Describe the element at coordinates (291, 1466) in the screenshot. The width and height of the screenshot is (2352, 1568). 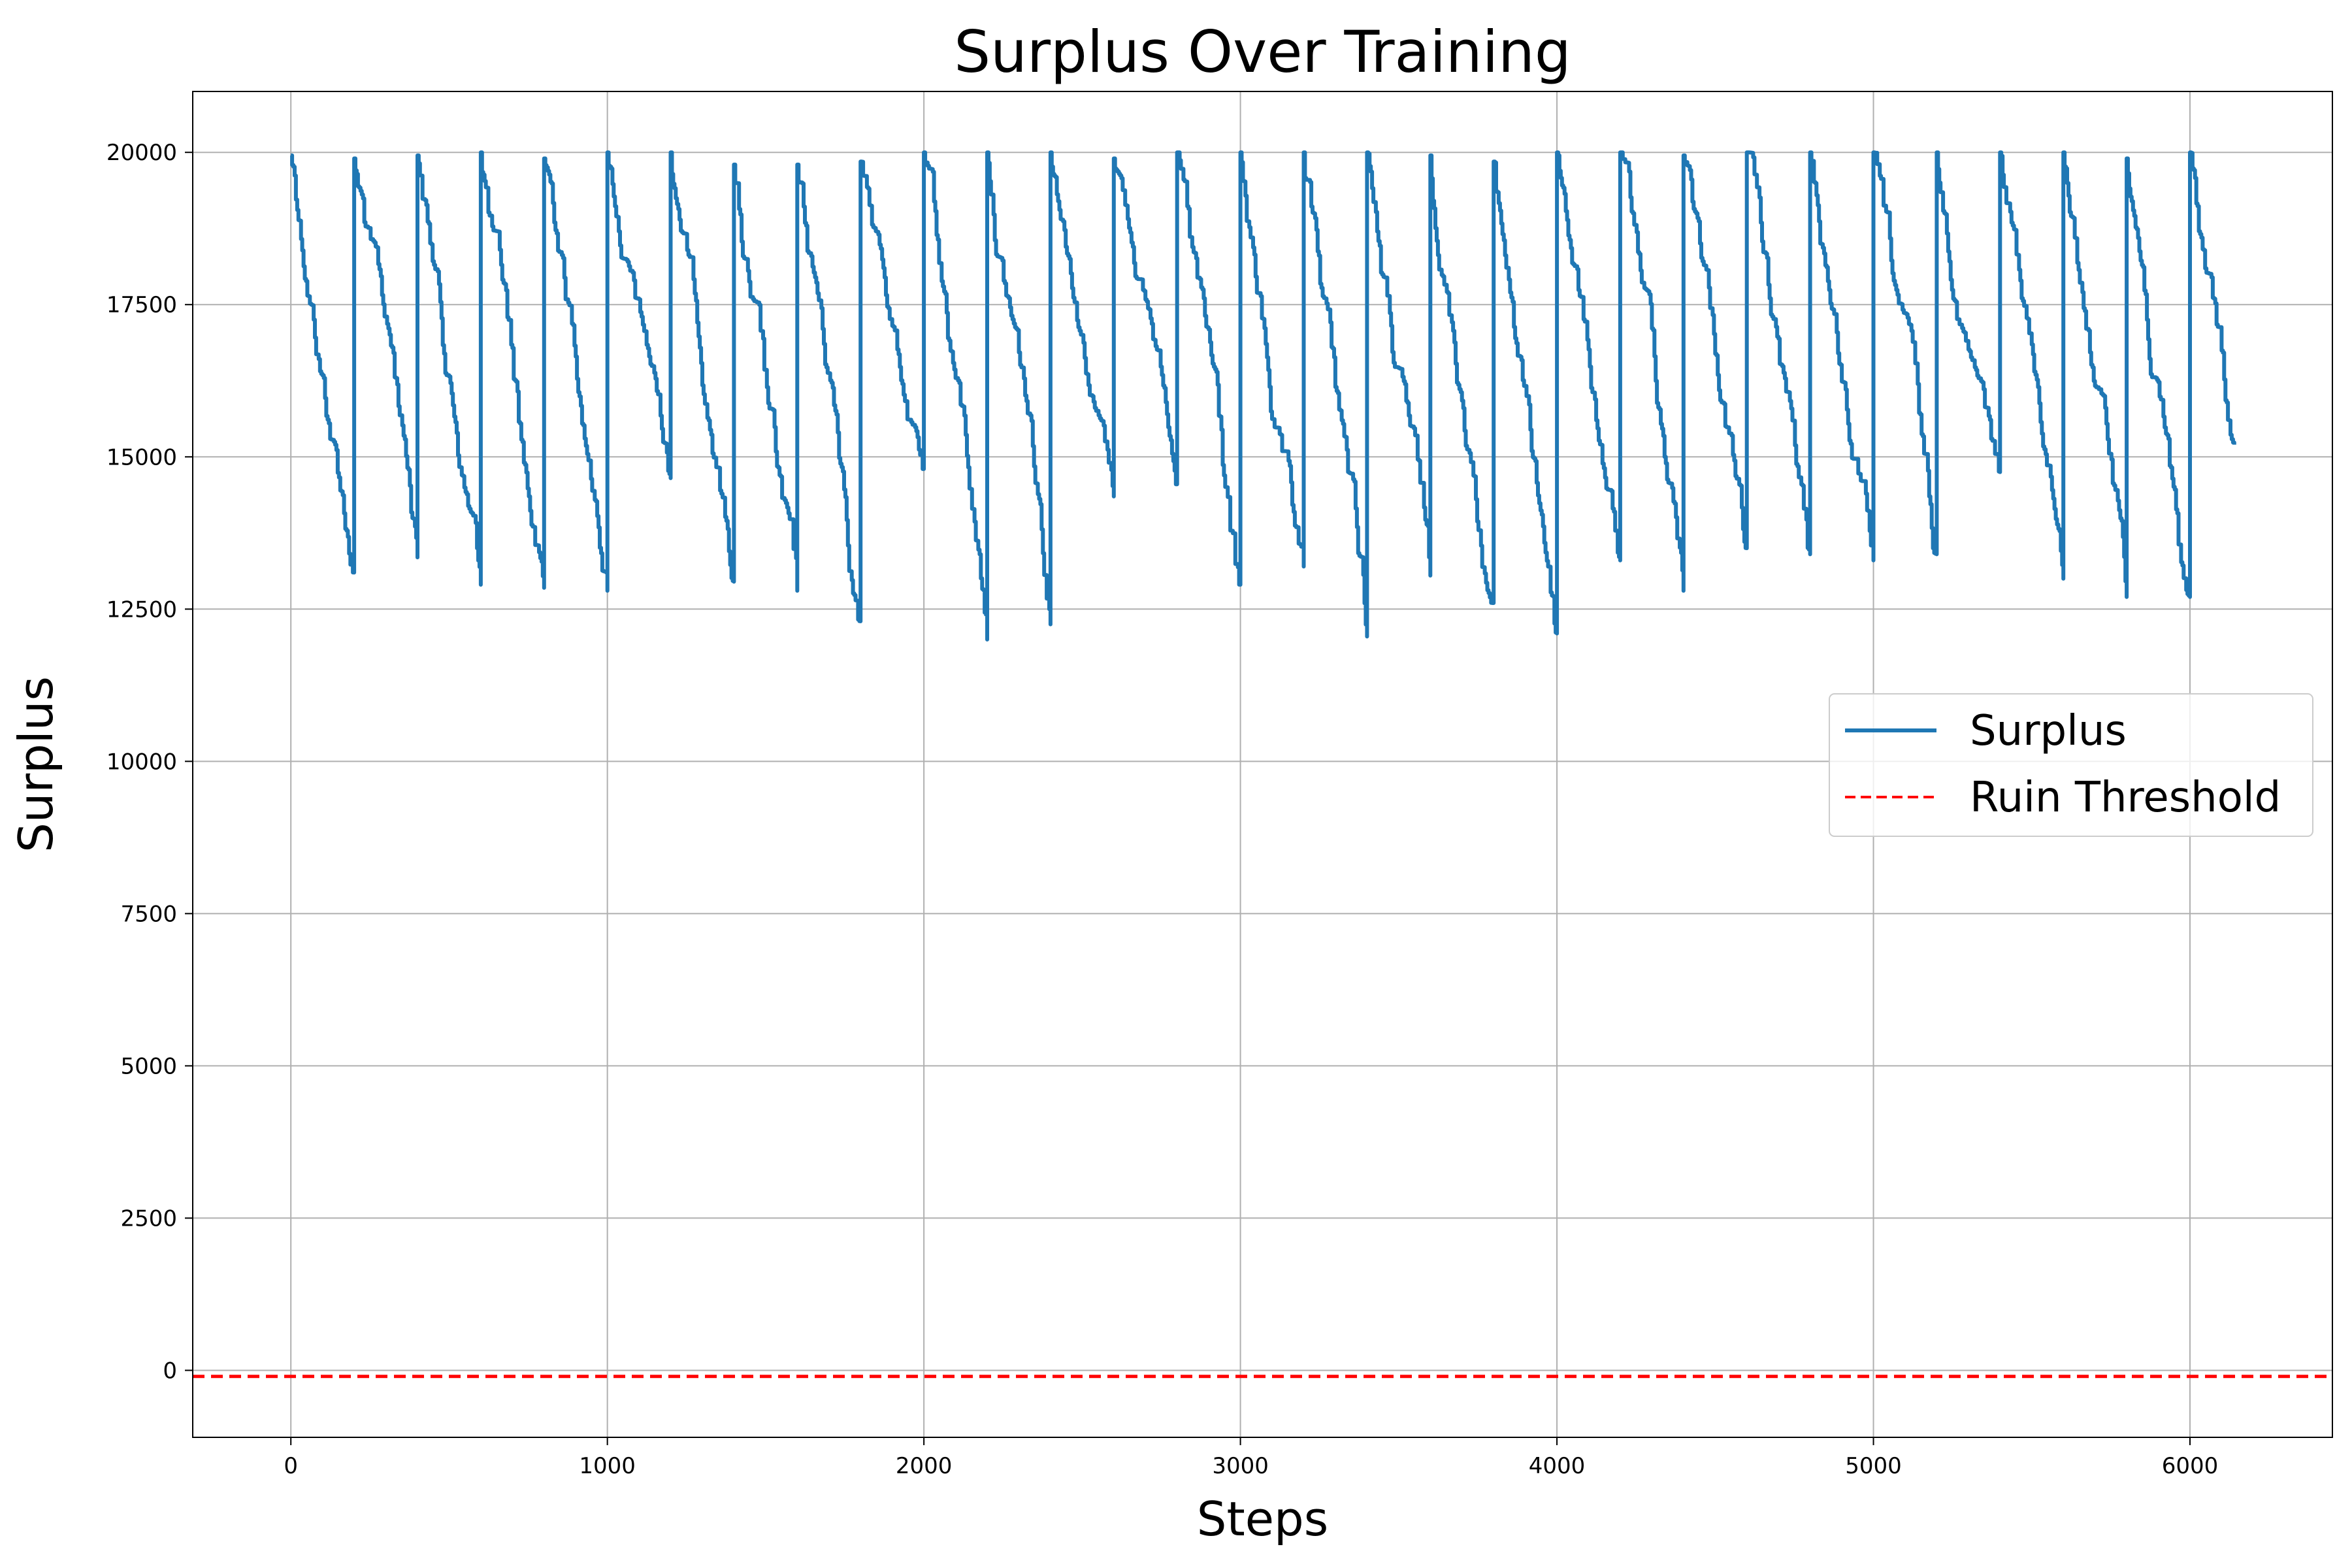
I see `x-tick-label: 0` at that location.